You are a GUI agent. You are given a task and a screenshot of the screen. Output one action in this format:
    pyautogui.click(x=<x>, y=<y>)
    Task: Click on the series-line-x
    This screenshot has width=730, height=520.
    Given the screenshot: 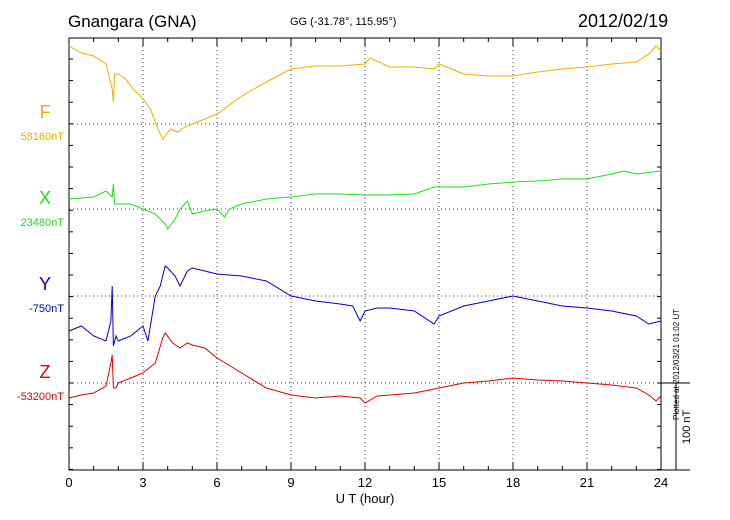 What is the action you would take?
    pyautogui.click(x=365, y=200)
    